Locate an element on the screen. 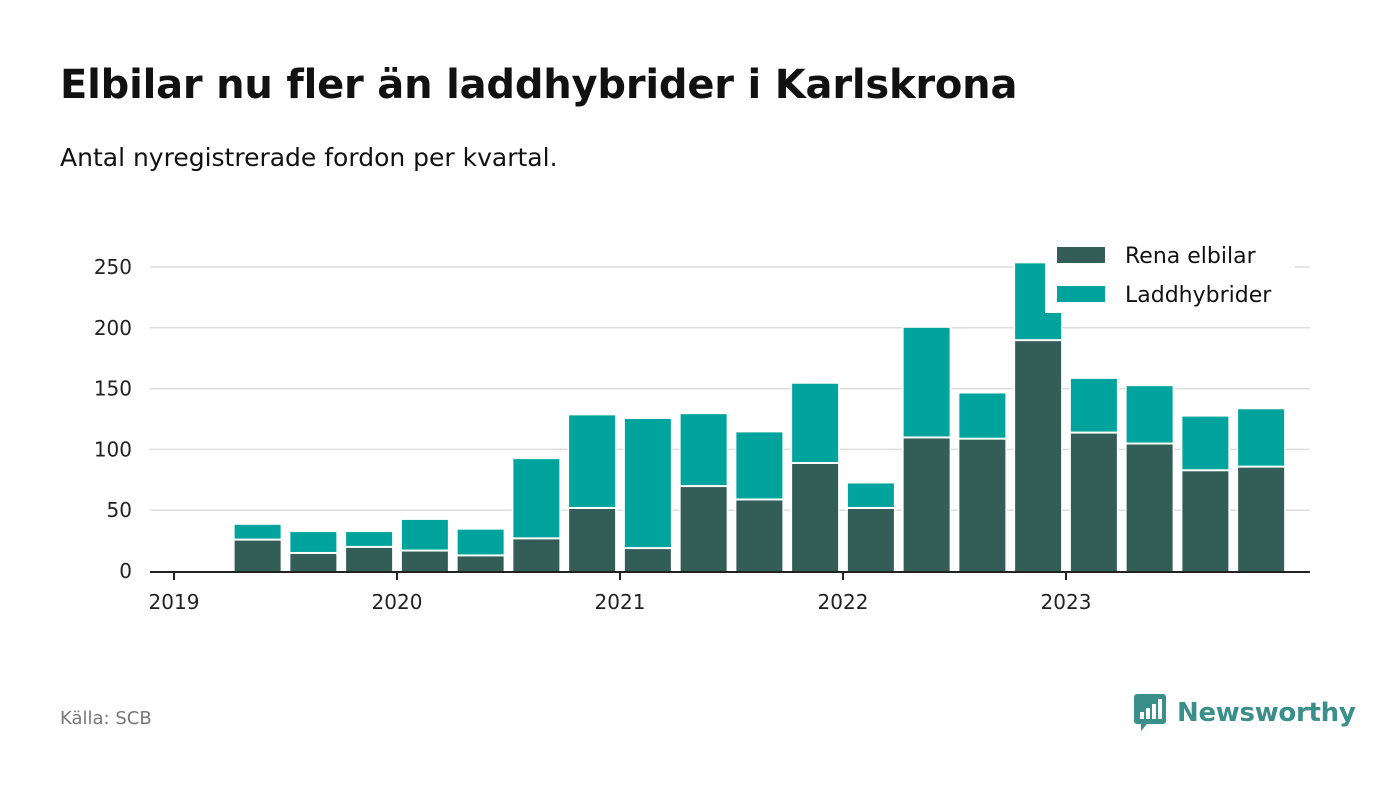 This screenshot has width=1400, height=793. brand-logo: Newsworthy is located at coordinates (1244, 713).